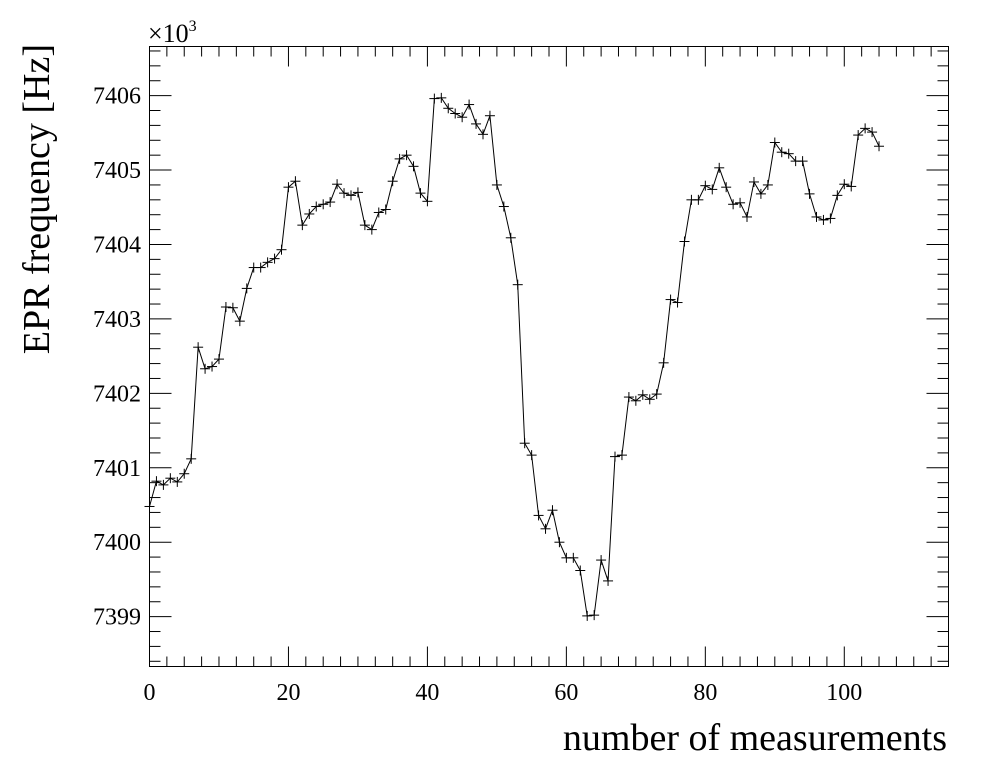  I want to click on x-tick-label: 80, so click(705, 693).